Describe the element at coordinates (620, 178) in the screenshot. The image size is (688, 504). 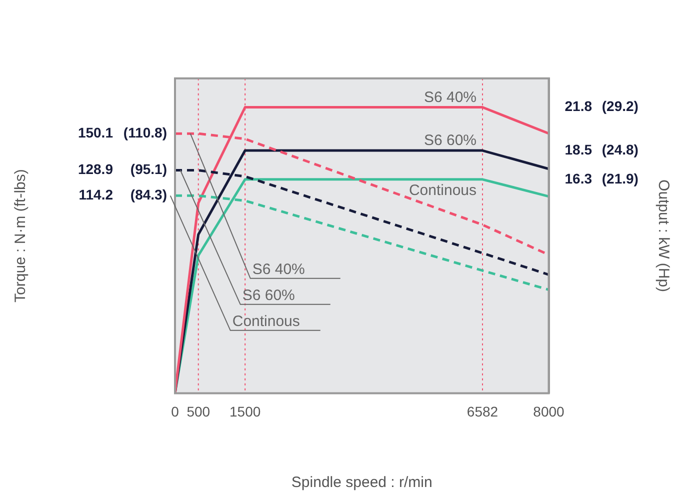
I see `text: (21.9)` at that location.